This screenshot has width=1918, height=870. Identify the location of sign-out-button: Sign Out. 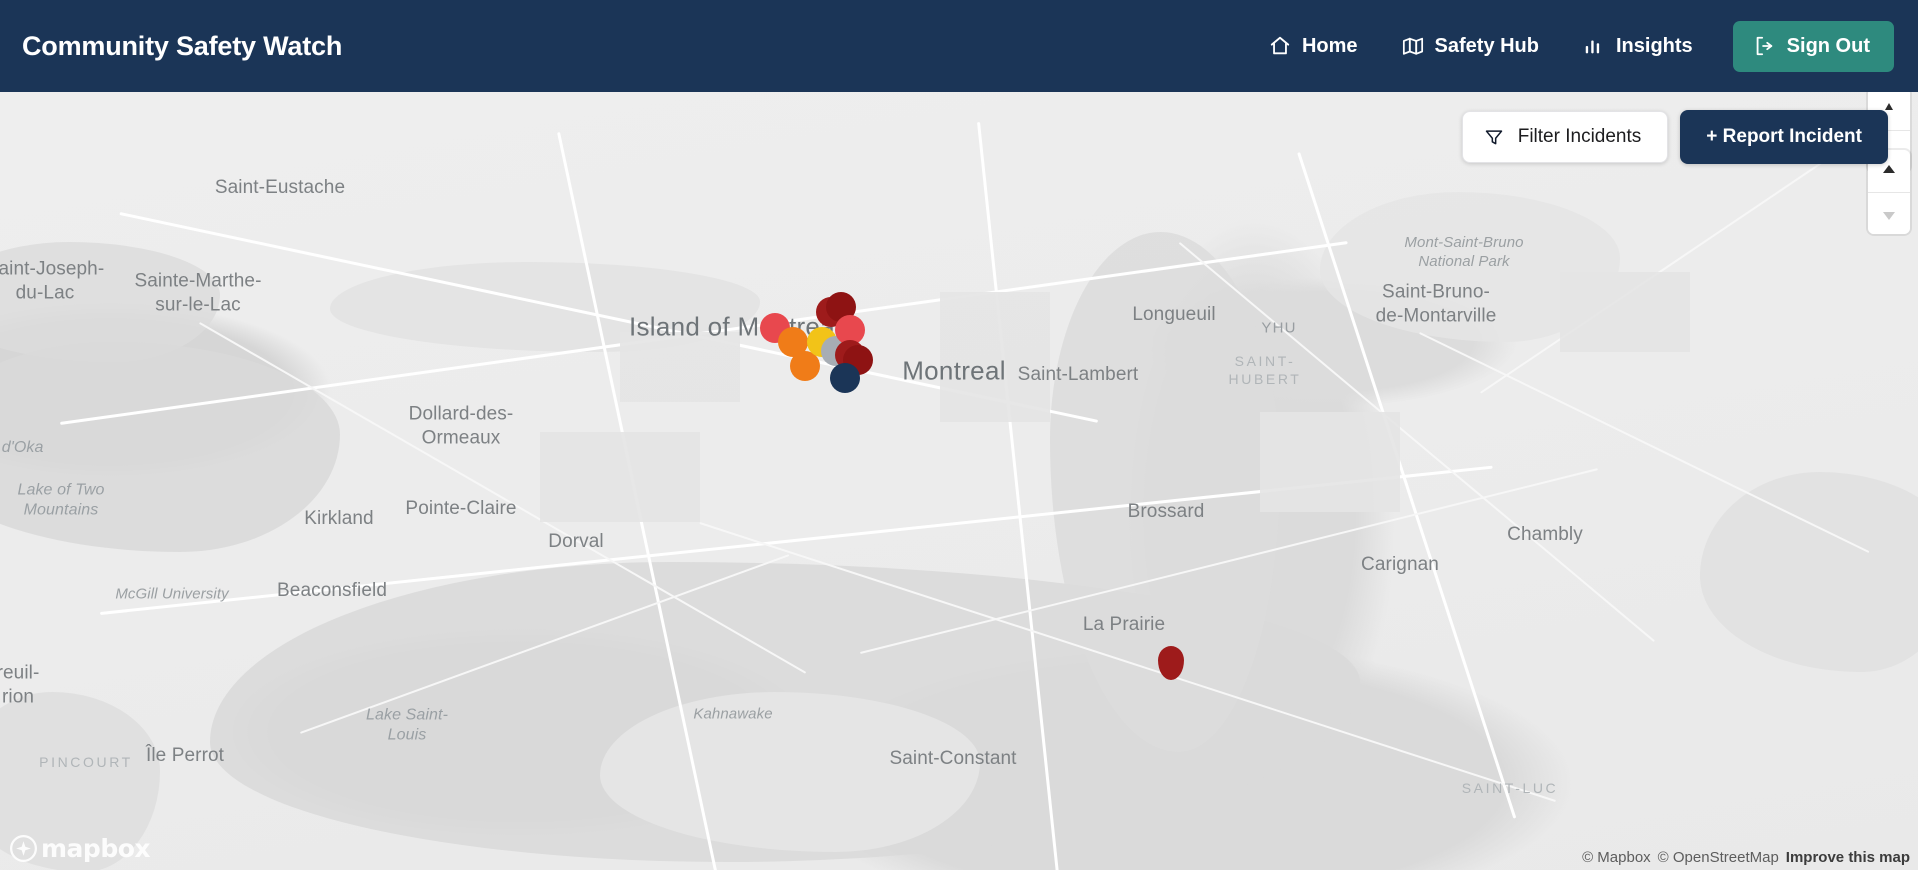
(1813, 46).